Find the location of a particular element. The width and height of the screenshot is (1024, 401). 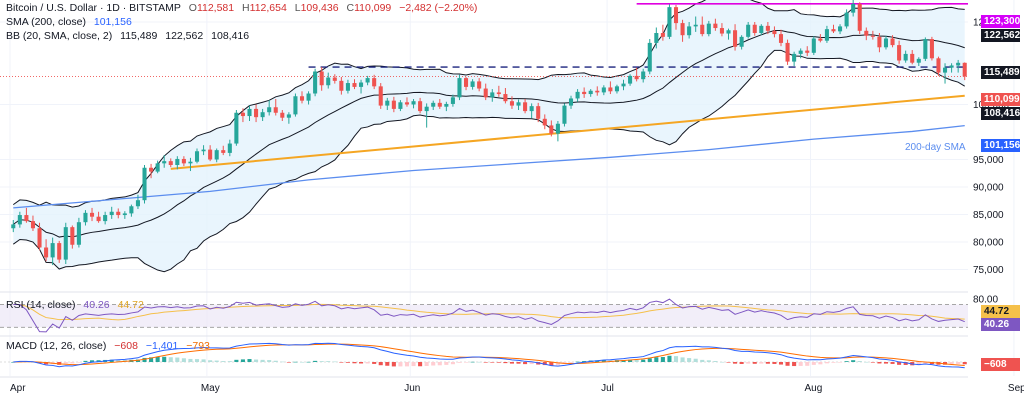

bb-upper-value: 122,562 is located at coordinates (184, 36).